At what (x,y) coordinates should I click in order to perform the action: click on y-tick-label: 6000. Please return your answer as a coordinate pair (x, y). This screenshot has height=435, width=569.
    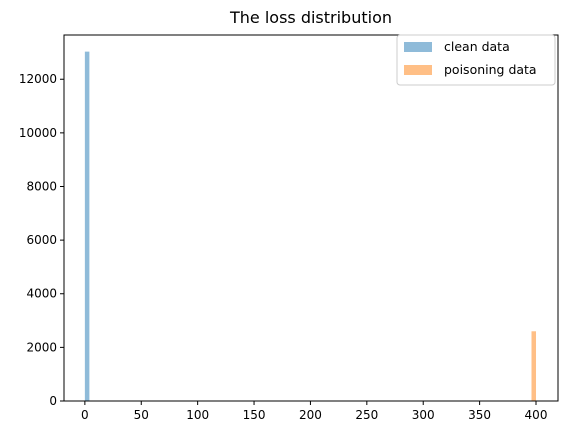
    Looking at the image, I should click on (41, 240).